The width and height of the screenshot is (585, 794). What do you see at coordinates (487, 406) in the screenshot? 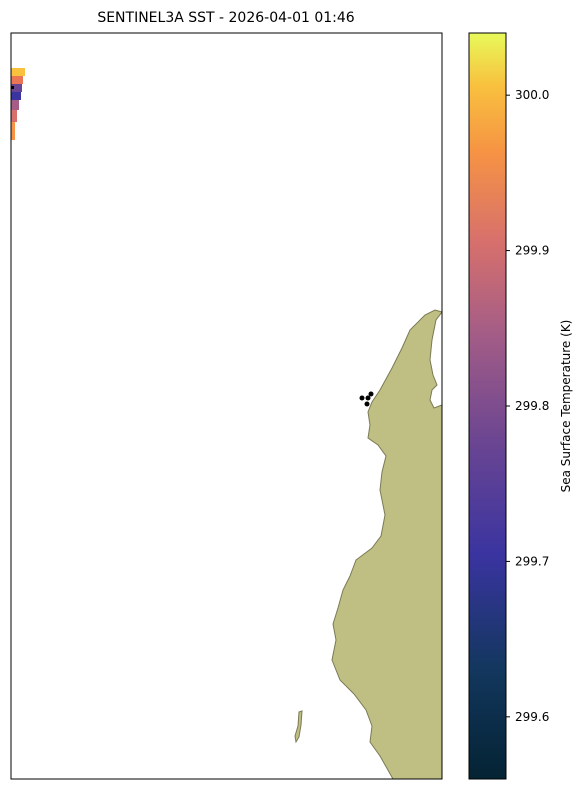
I see `colorbar-gradient` at bounding box center [487, 406].